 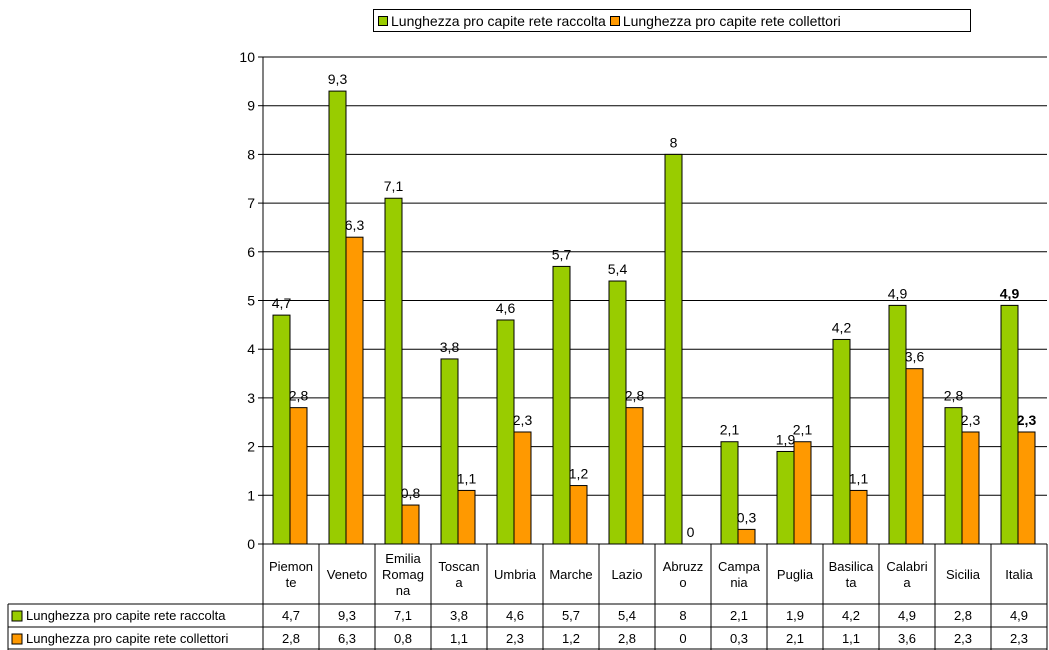 I want to click on table-cell: 6,3, so click(x=347, y=638).